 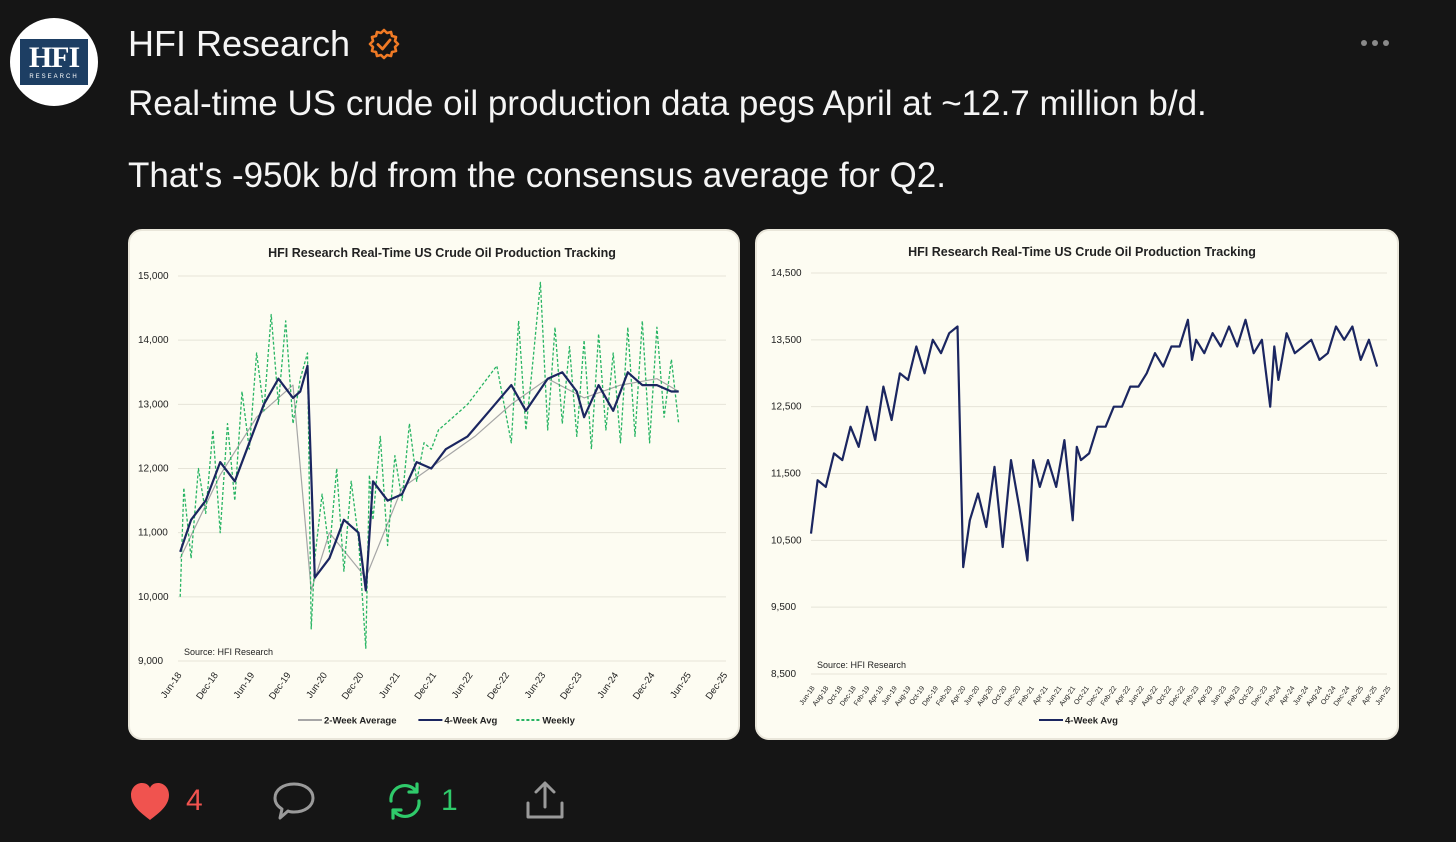 I want to click on y-tick-label: 14,500, so click(x=786, y=273).